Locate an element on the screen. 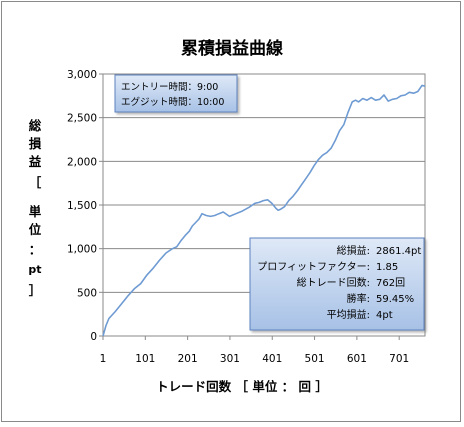 This screenshot has width=464, height=427. y-tick-label: 0 is located at coordinates (93, 337).